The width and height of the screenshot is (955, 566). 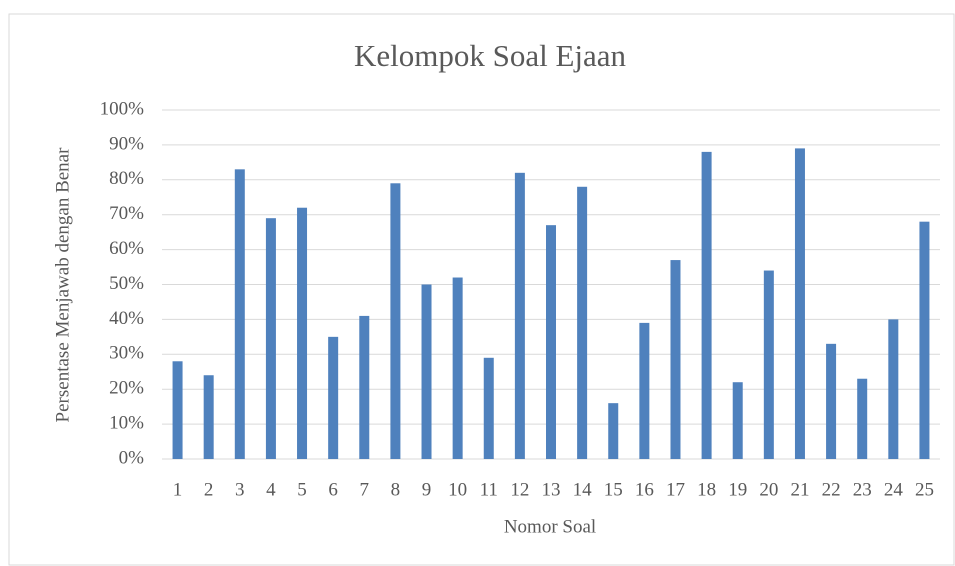 I want to click on x-tick-label: 12, so click(x=519, y=489).